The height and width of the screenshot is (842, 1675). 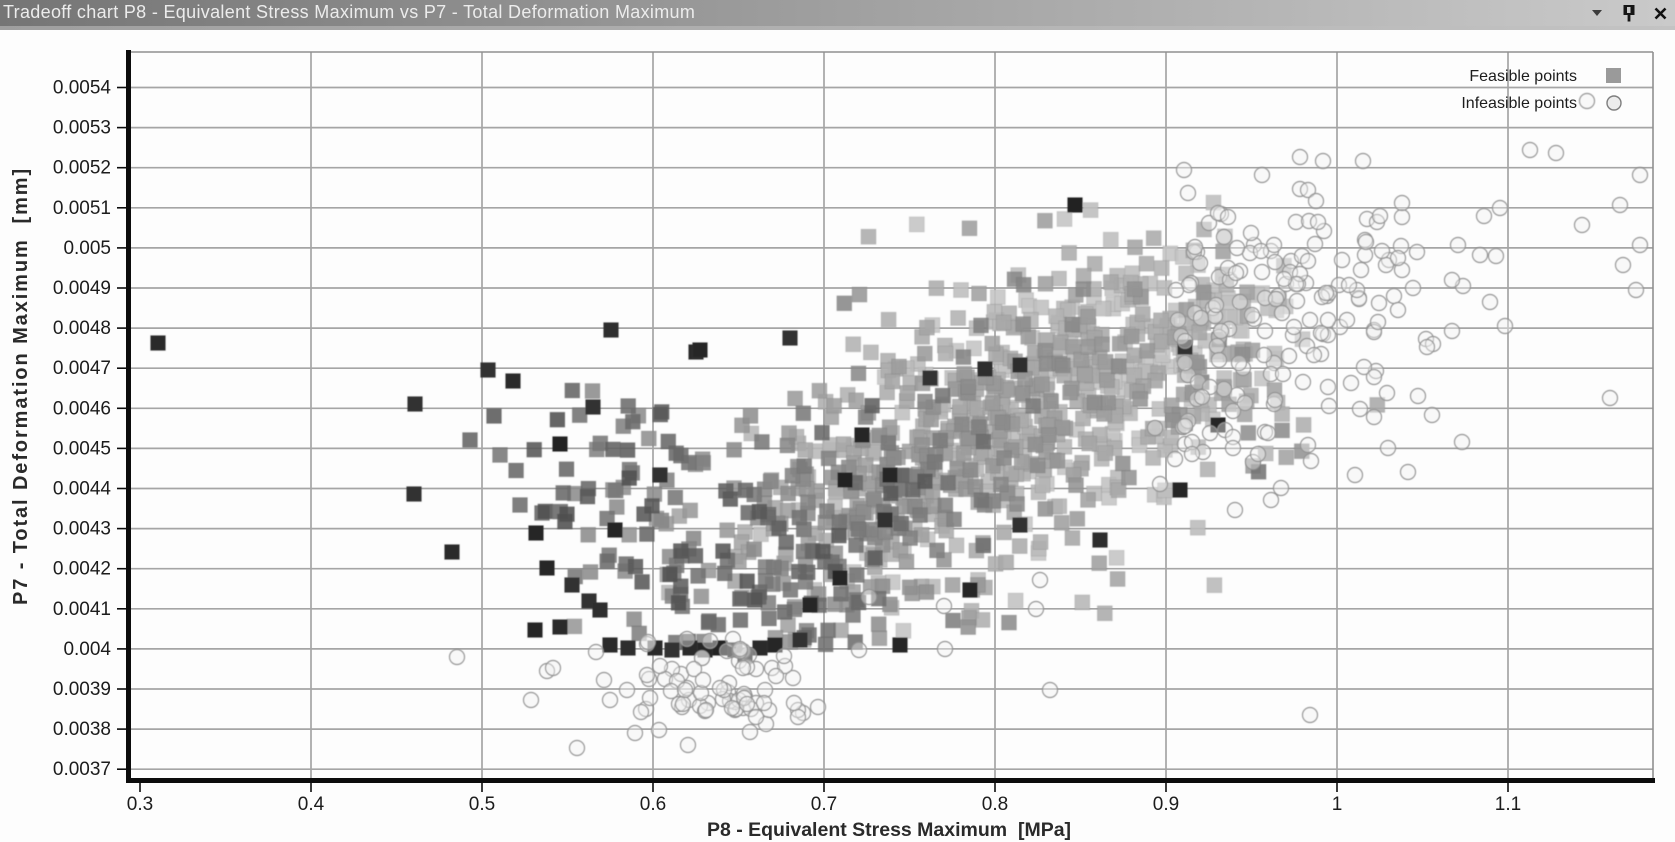 I want to click on svg-text: 0.0053, so click(x=82, y=128).